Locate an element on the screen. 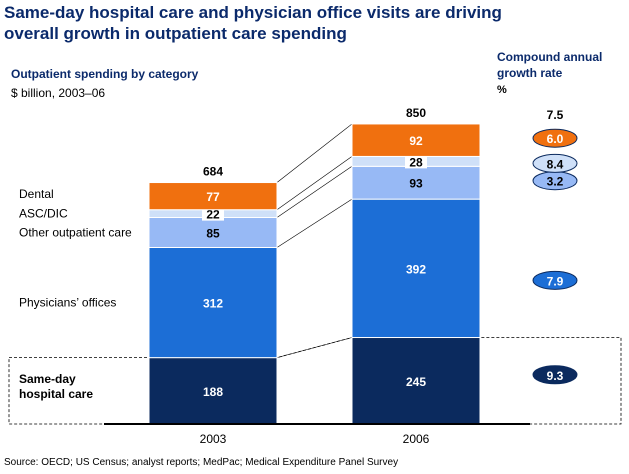 The height and width of the screenshot is (474, 629). series-label-asc-dic: ASC/DIC is located at coordinates (43, 214).